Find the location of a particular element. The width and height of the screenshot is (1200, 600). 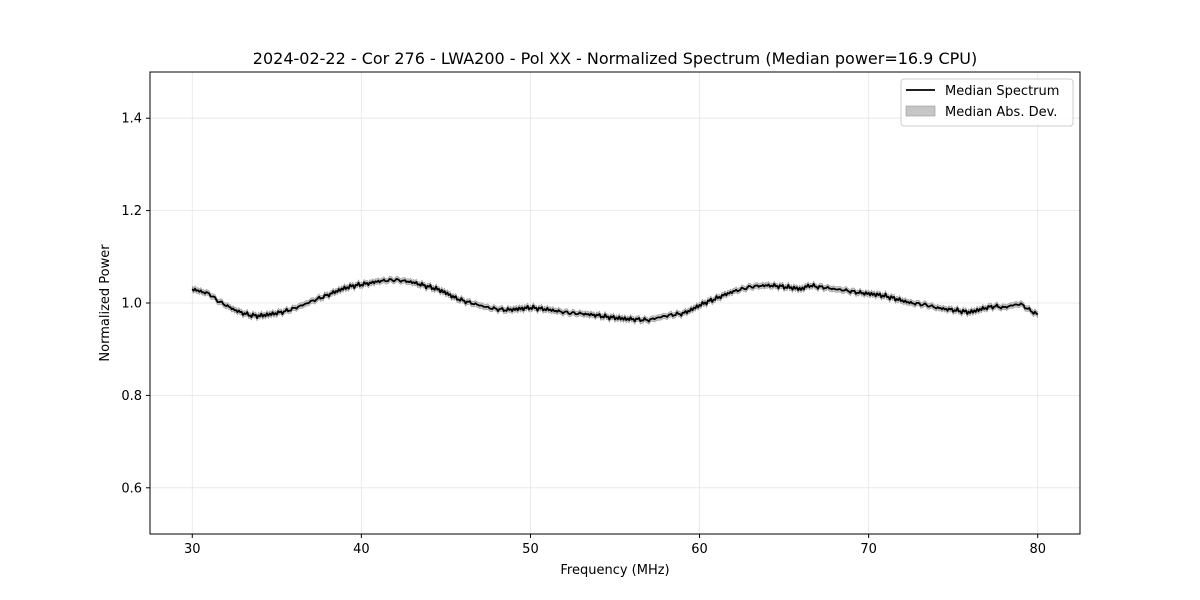

median-spectrum-line is located at coordinates (615, 300).